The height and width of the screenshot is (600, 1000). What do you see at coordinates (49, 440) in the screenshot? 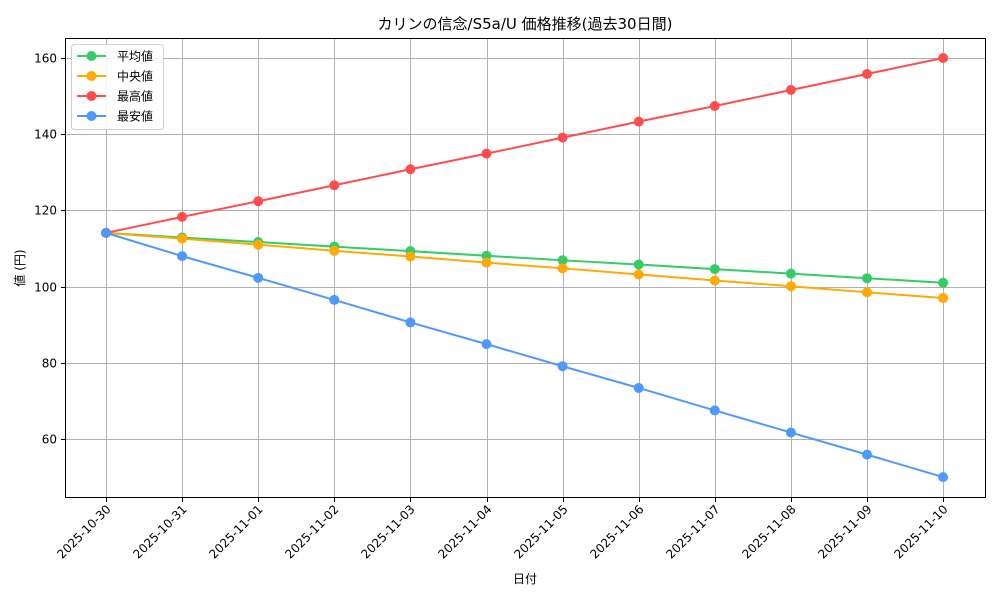
I see `y-tick-label: 60` at bounding box center [49, 440].